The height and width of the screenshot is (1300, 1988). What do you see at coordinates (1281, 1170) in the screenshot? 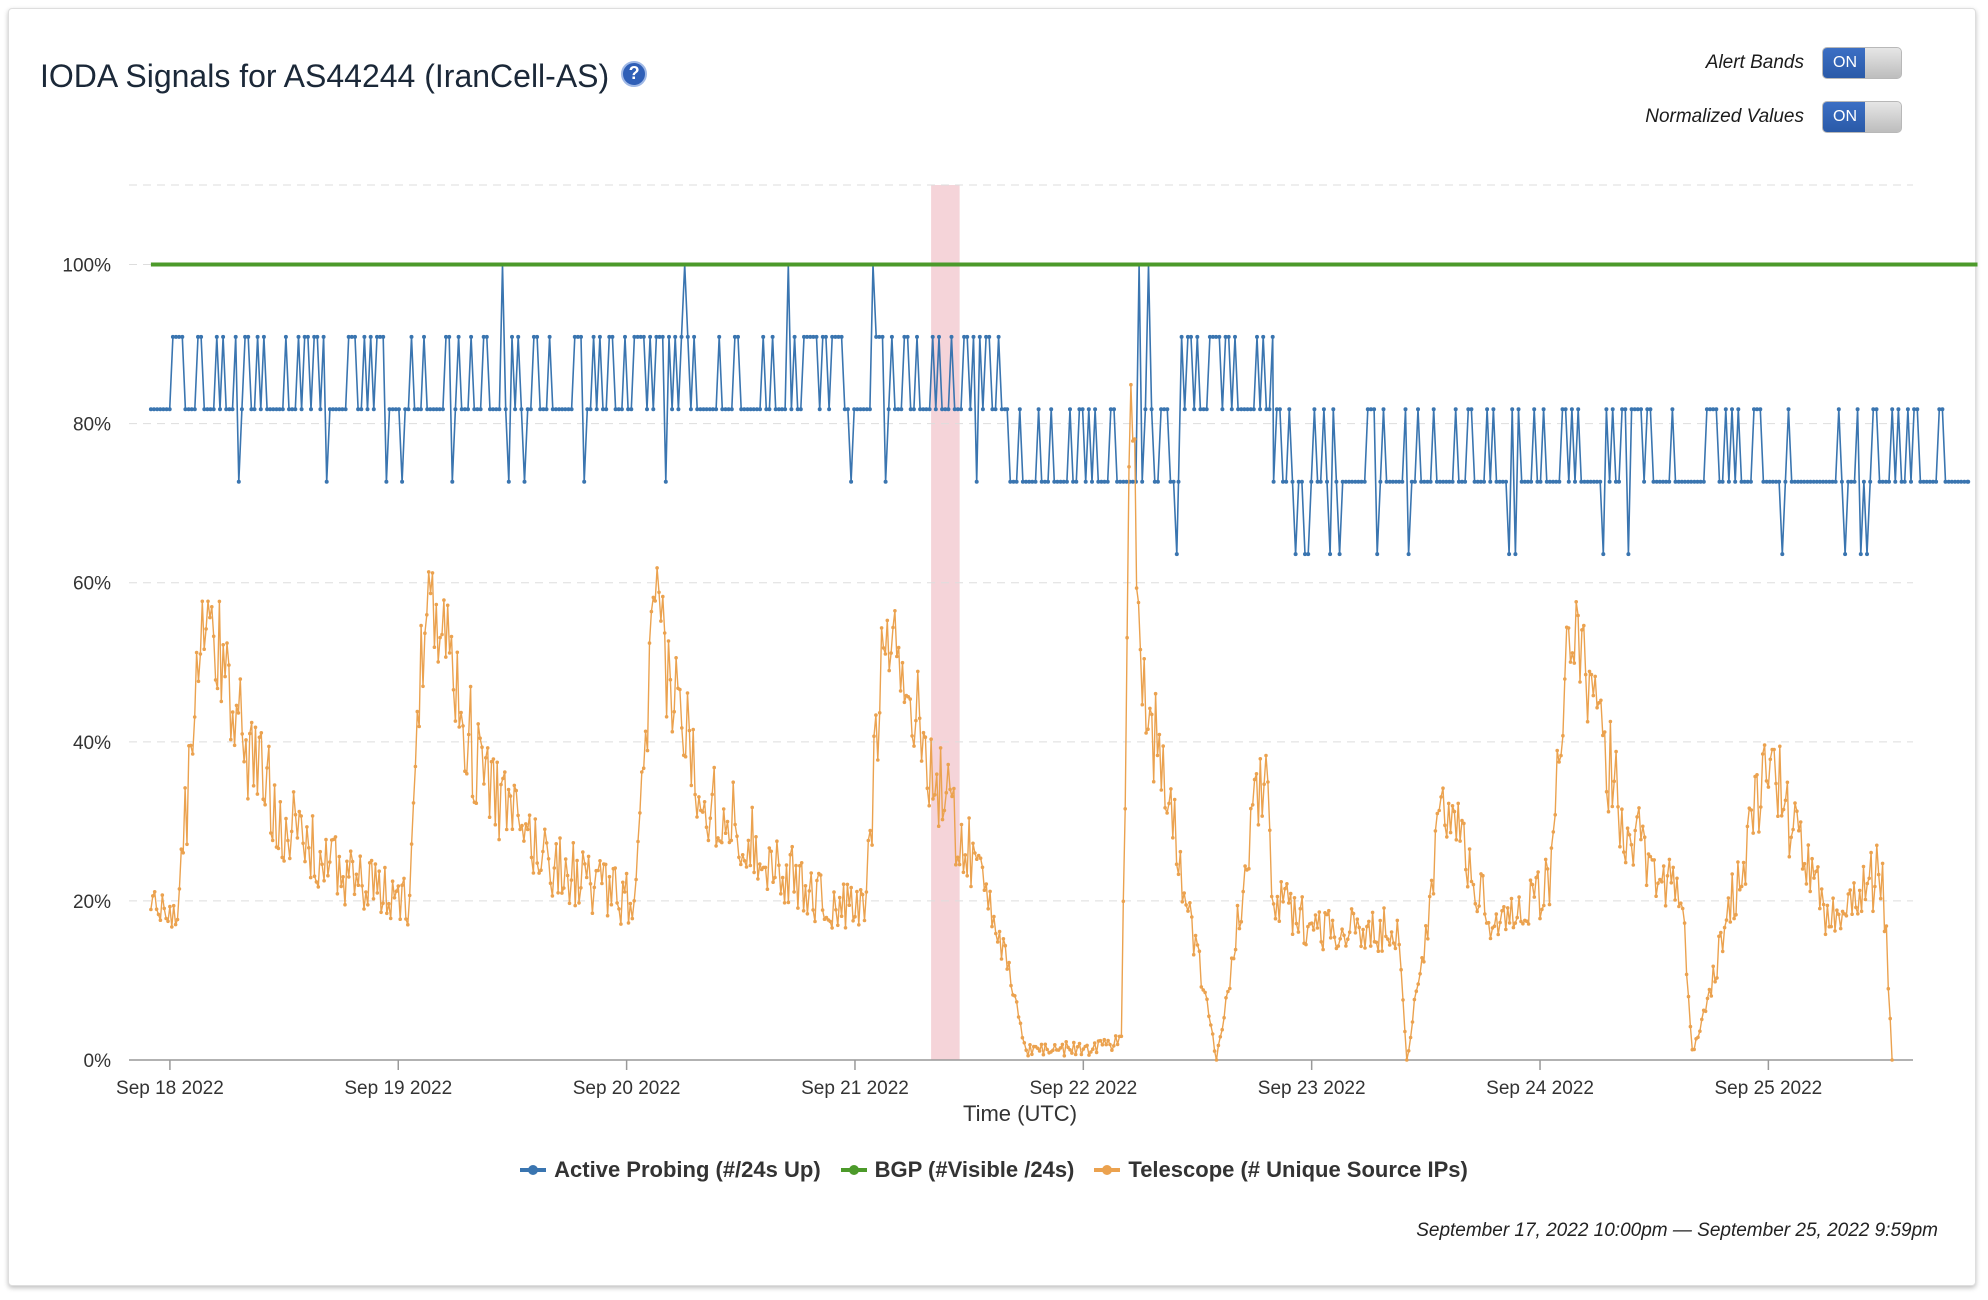
I see `legend-item-telescope: Telescope (# Unique Source IPs)` at bounding box center [1281, 1170].